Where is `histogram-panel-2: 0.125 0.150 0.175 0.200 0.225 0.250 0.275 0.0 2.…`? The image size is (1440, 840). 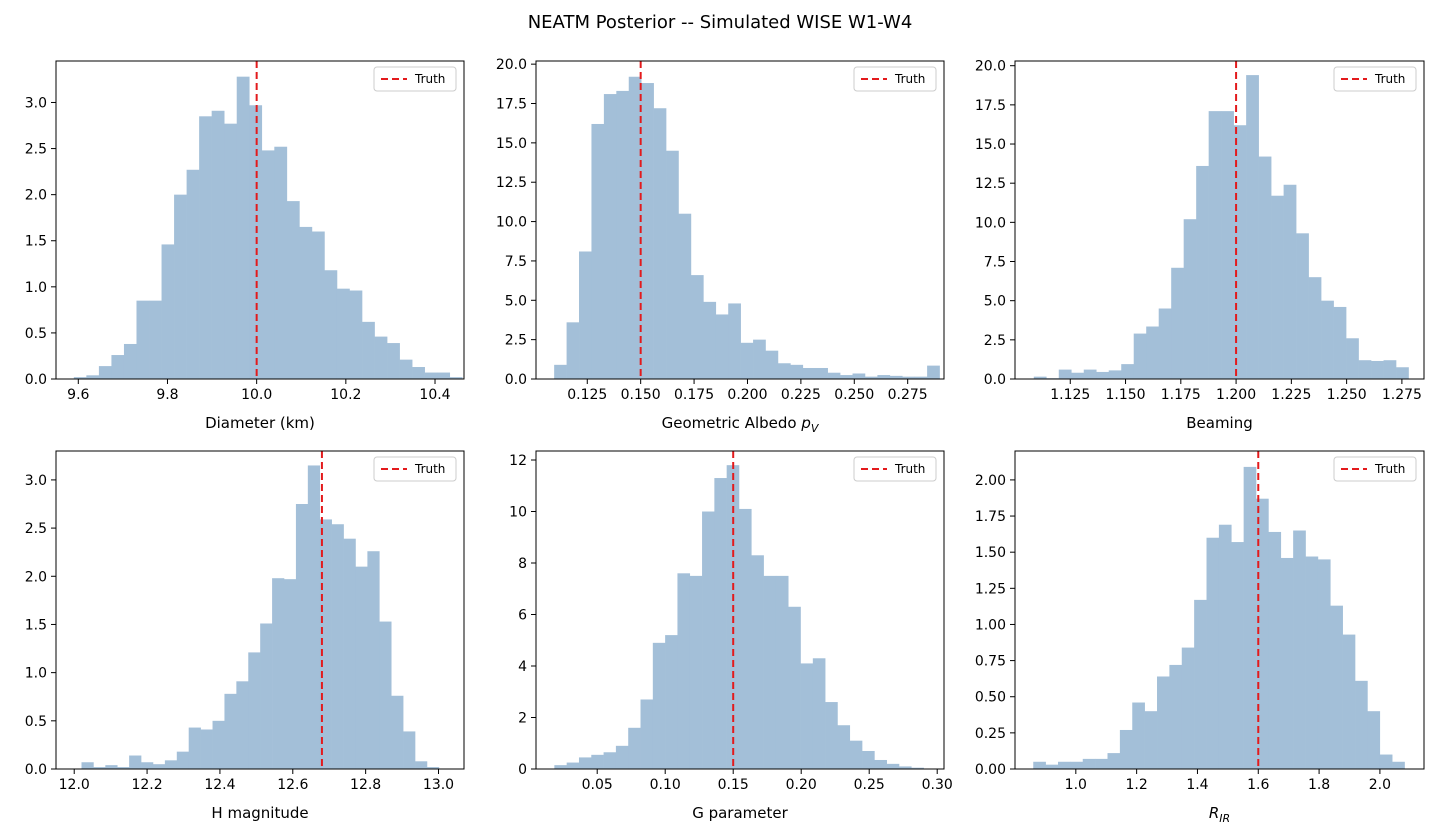
histogram-panel-2: 0.125 0.150 0.175 0.200 0.225 0.250 0.275 0.0 2.… is located at coordinates (720, 246).